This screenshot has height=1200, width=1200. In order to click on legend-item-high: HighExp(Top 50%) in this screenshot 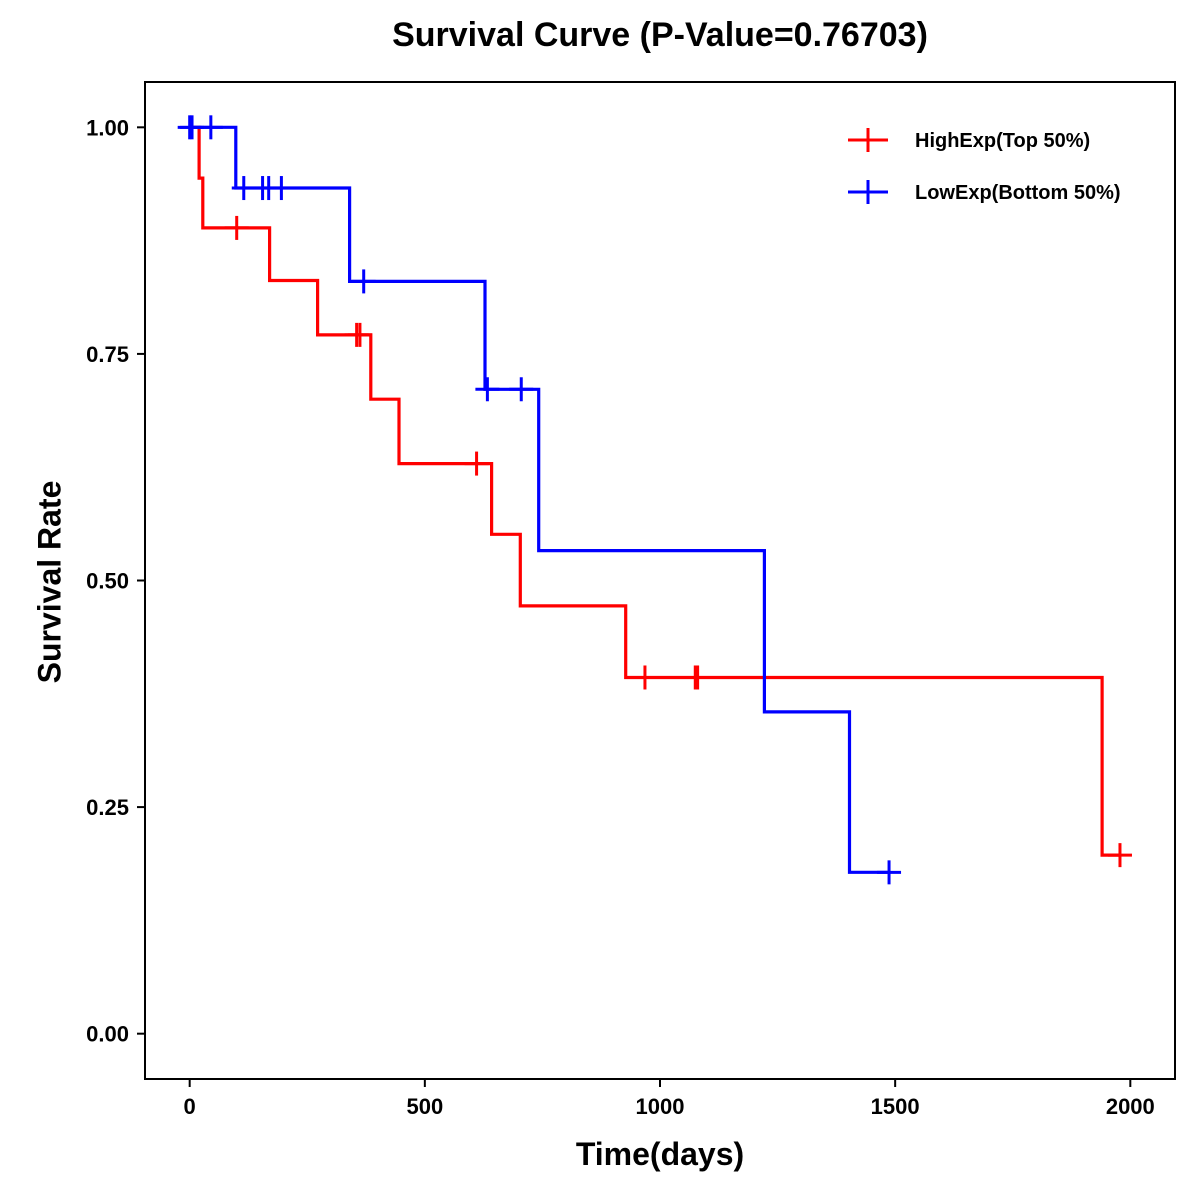, I will do `click(969, 140)`.